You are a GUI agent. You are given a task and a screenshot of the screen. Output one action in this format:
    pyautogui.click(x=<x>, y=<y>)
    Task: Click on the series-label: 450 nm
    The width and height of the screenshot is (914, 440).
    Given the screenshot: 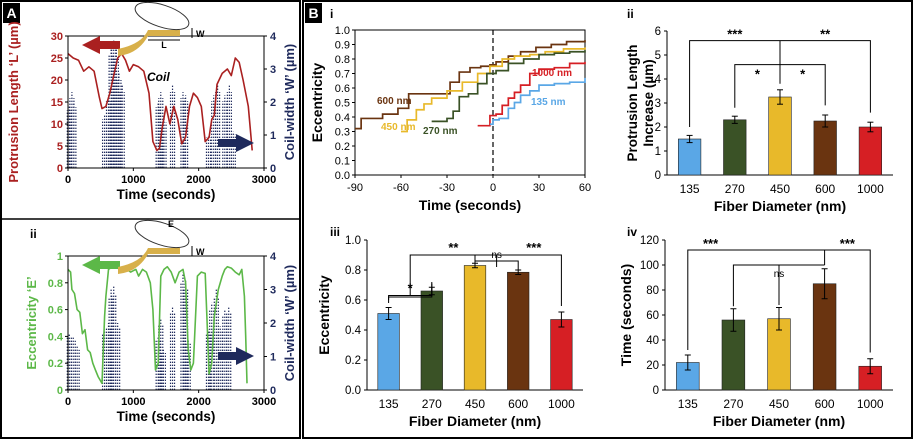 What is the action you would take?
    pyautogui.click(x=398, y=127)
    